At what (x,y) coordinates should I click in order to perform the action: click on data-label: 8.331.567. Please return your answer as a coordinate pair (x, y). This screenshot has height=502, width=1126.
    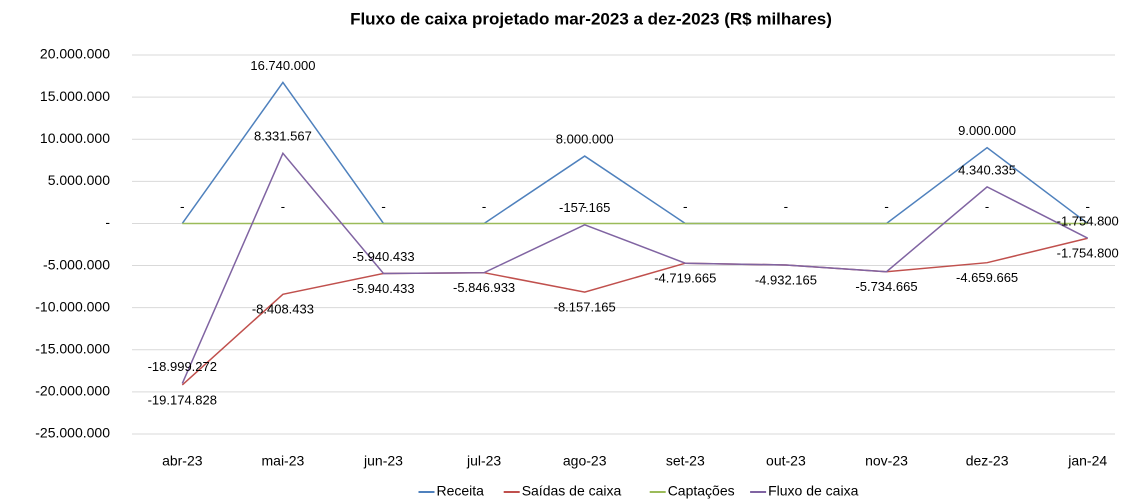
    Looking at the image, I should click on (283, 136).